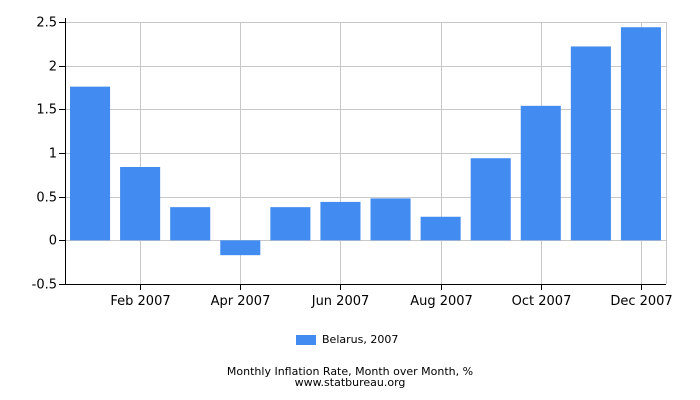  Describe the element at coordinates (53, 154) in the screenshot. I see `y-tick-label: 1` at that location.